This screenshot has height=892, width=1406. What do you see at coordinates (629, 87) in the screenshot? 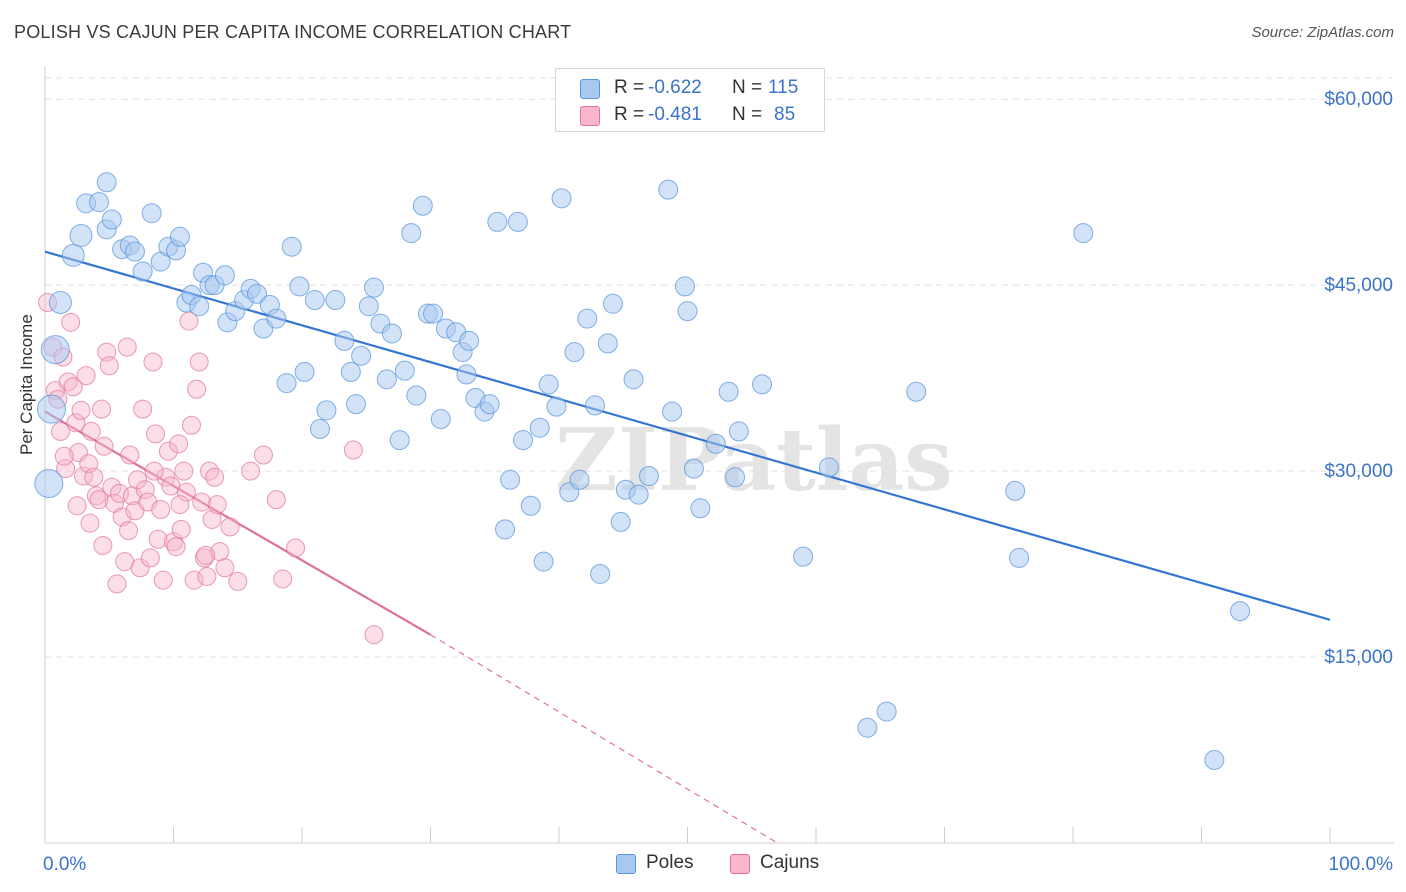
I see `legend-r-label: R =` at bounding box center [629, 87].